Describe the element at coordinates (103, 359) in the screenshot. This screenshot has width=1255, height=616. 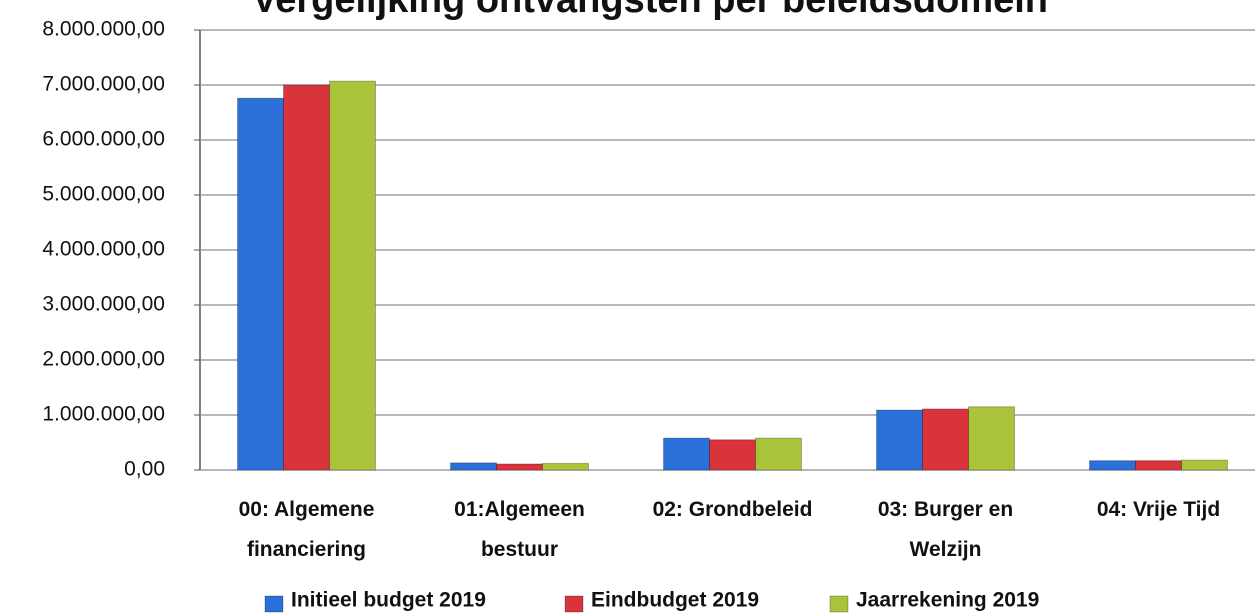
I see `y-tick-label: 2.000.000,00` at that location.